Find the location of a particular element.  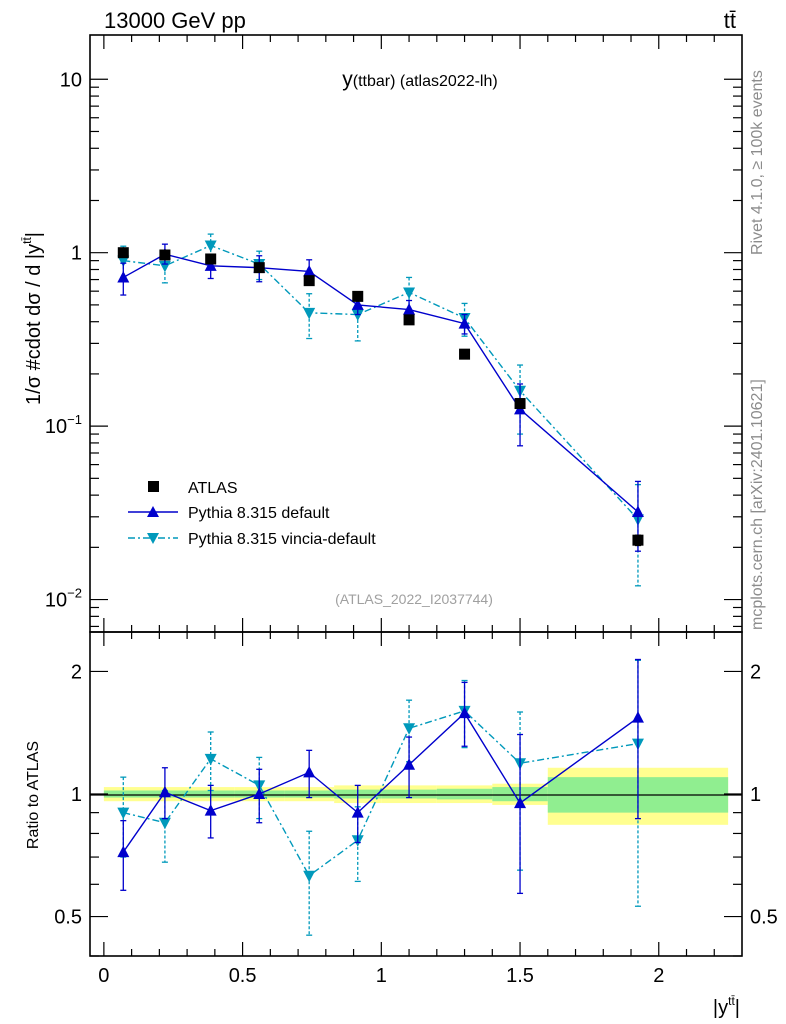

ratio-xtick-label: 1 is located at coordinates (381, 976).